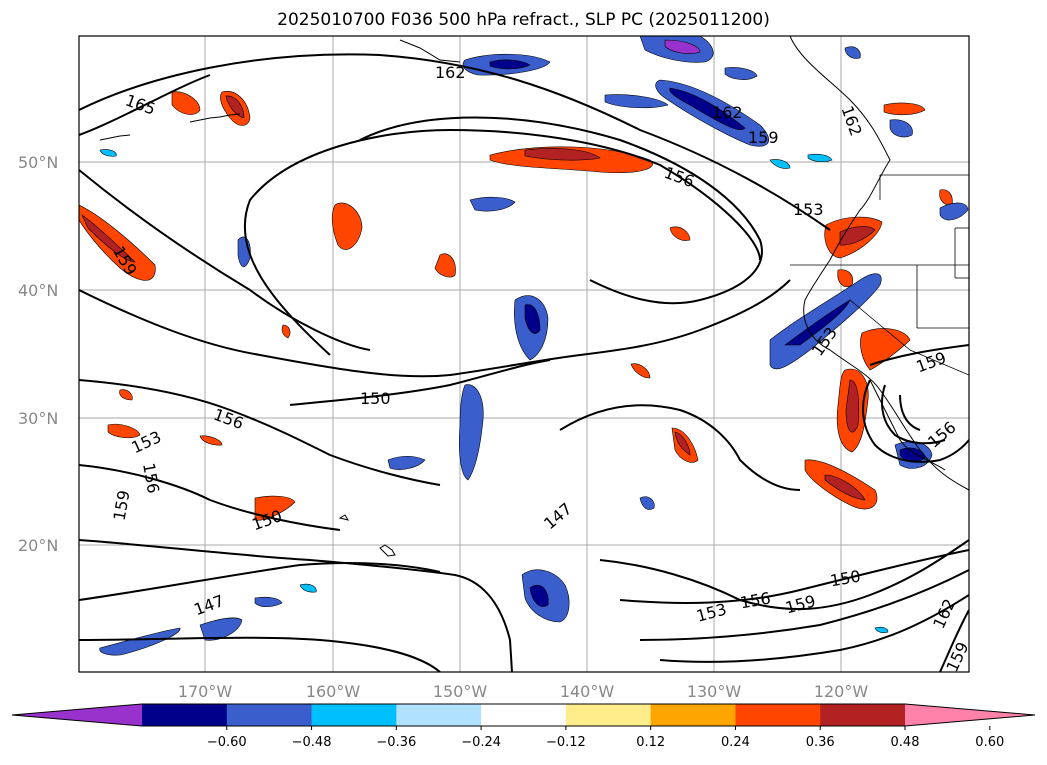 Image resolution: width=1047 pixels, height=765 pixels. What do you see at coordinates (841, 691) in the screenshot?
I see `lon-label: 120°W` at bounding box center [841, 691].